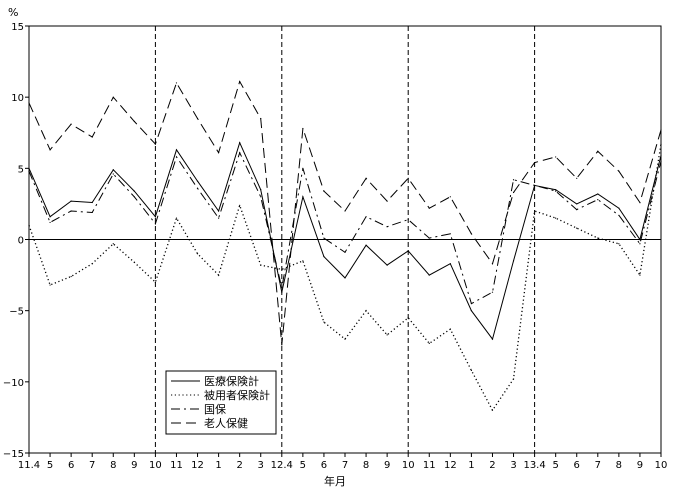 This screenshot has height=494, width=681. I want to click on x-tick-label: 6, so click(324, 465).